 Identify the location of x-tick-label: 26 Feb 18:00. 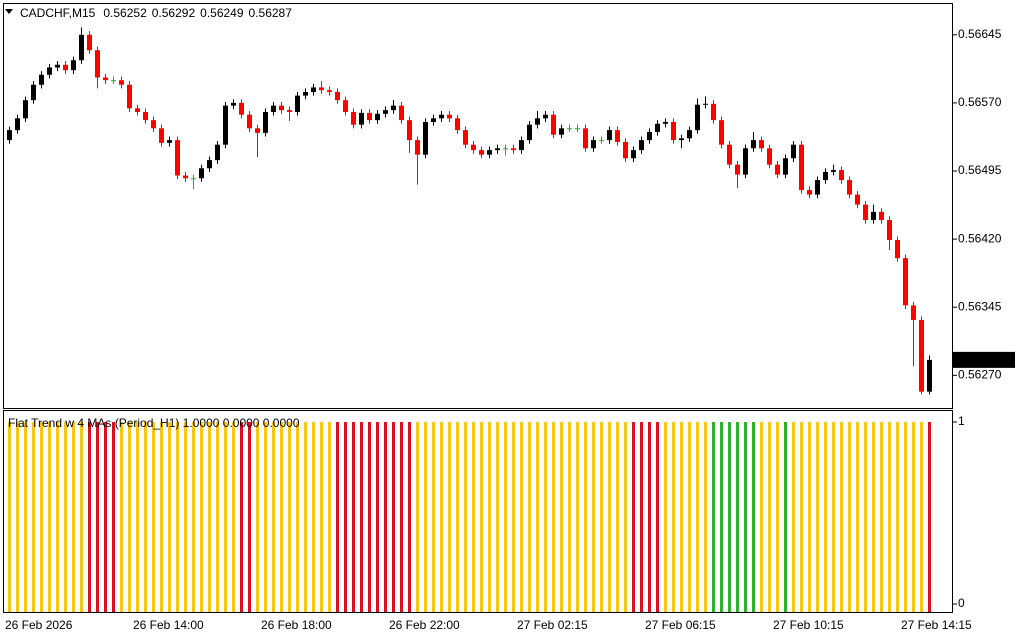
(296, 625).